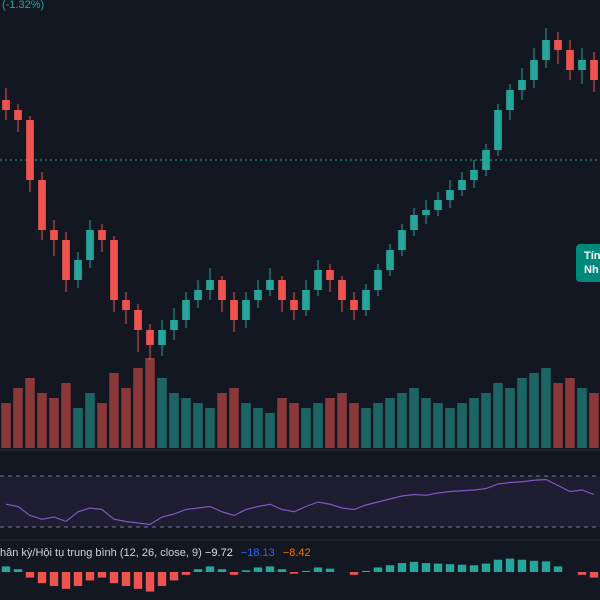 The image size is (600, 600). I want to click on badge-text: Nh, so click(591, 270).